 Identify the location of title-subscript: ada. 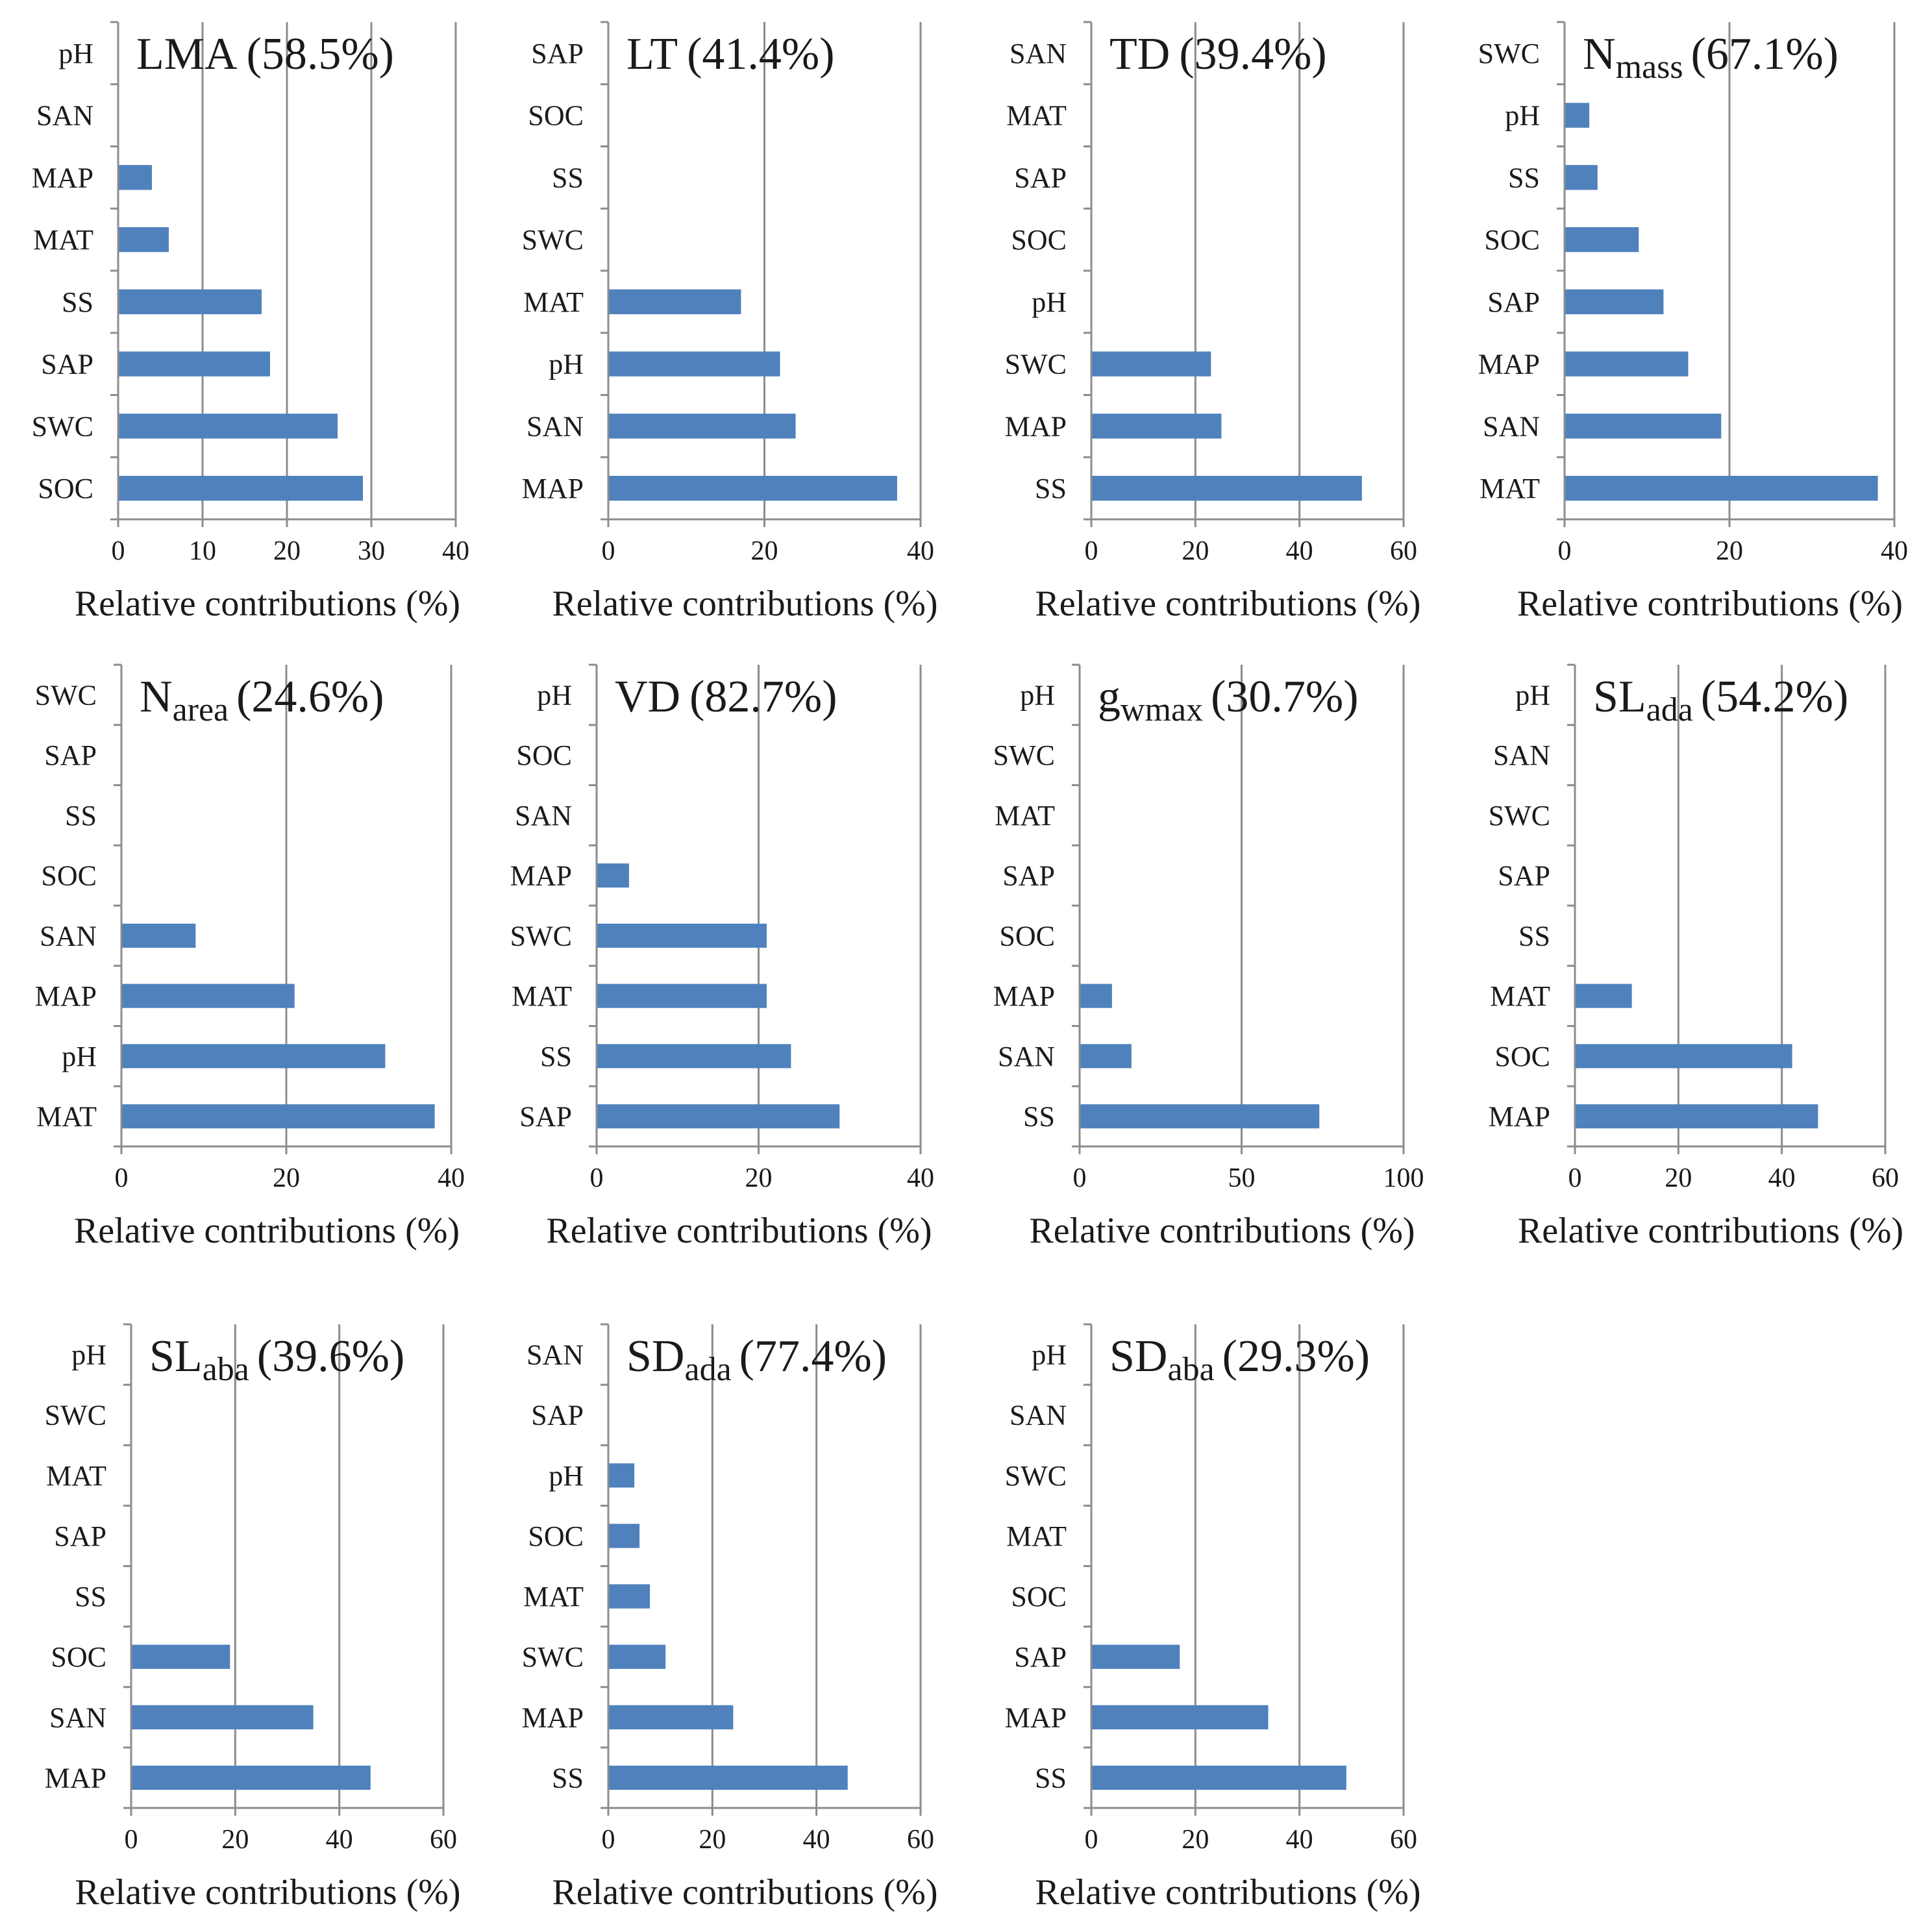
(1669, 710).